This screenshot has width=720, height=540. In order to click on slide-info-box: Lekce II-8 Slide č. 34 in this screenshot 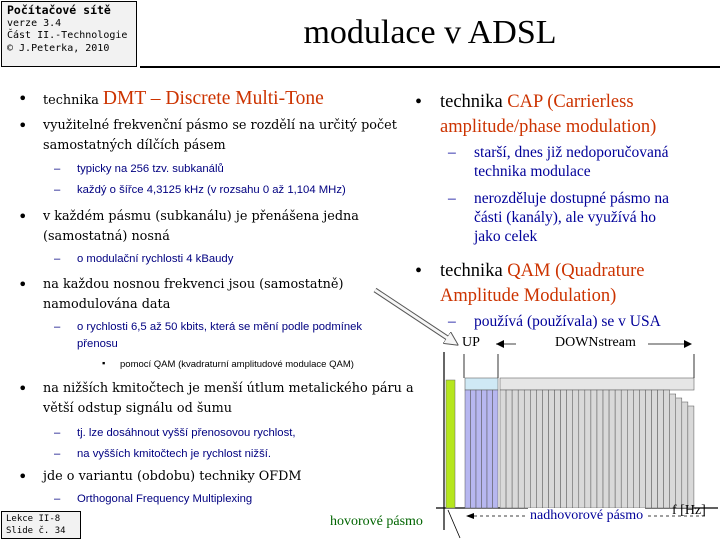, I will do `click(41, 525)`.